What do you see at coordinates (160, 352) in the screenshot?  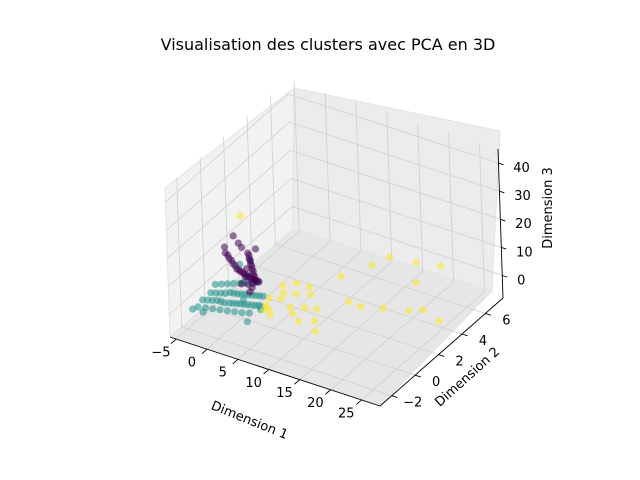 I see `x-tick-label: −5` at bounding box center [160, 352].